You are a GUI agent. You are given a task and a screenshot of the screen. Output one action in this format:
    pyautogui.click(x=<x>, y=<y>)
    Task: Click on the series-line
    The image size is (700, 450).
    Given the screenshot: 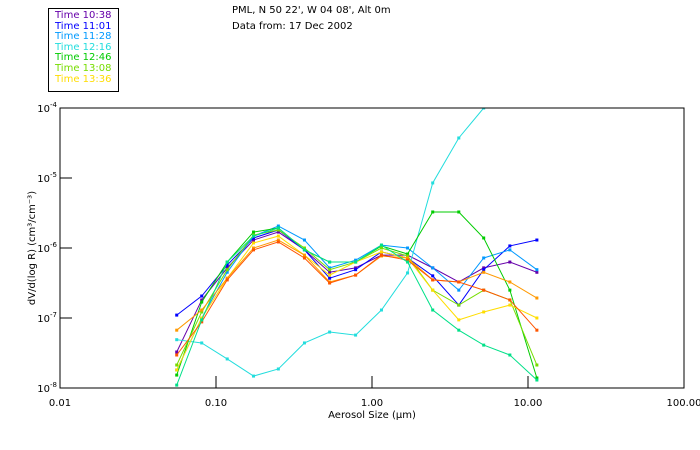 What is the action you would take?
    pyautogui.click(x=357, y=285)
    